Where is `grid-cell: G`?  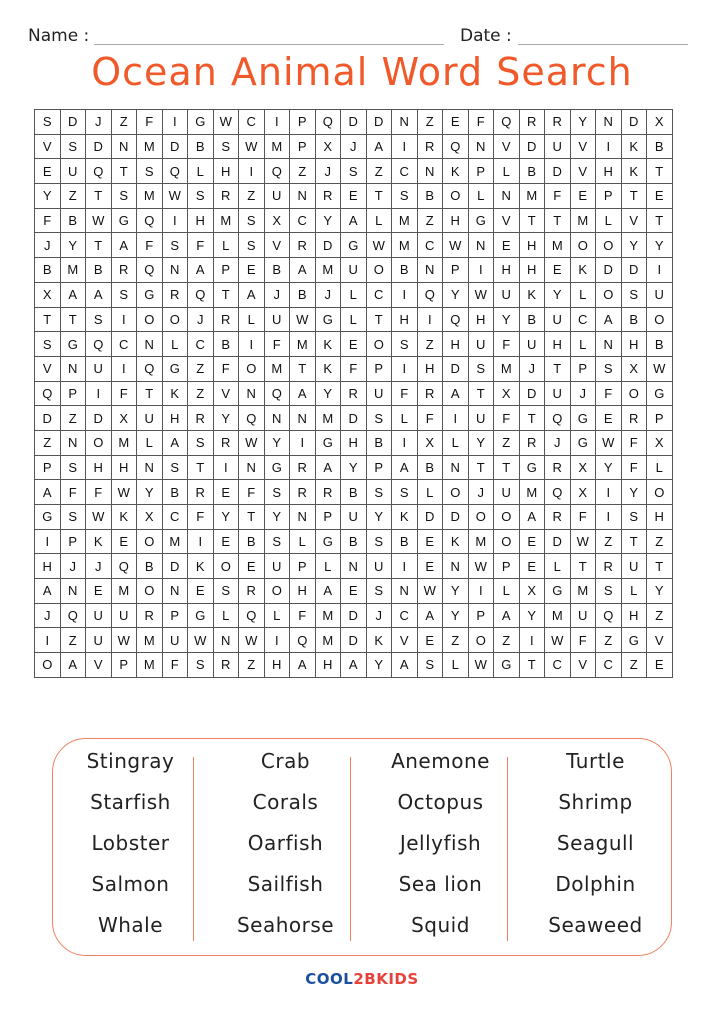 grid-cell: G is located at coordinates (149, 294).